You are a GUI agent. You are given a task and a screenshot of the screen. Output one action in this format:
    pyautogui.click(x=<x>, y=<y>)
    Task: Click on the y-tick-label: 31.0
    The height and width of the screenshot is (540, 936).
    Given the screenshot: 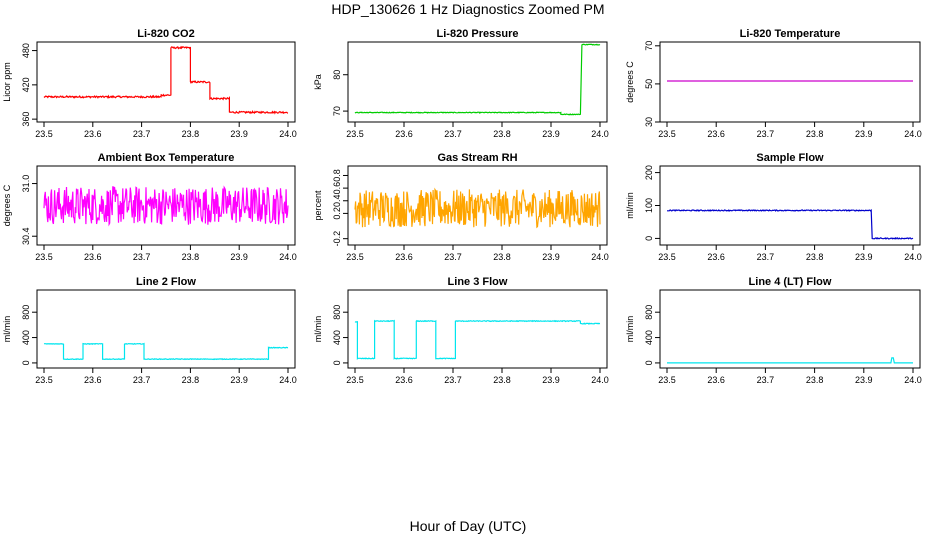 What is the action you would take?
    pyautogui.click(x=26, y=184)
    